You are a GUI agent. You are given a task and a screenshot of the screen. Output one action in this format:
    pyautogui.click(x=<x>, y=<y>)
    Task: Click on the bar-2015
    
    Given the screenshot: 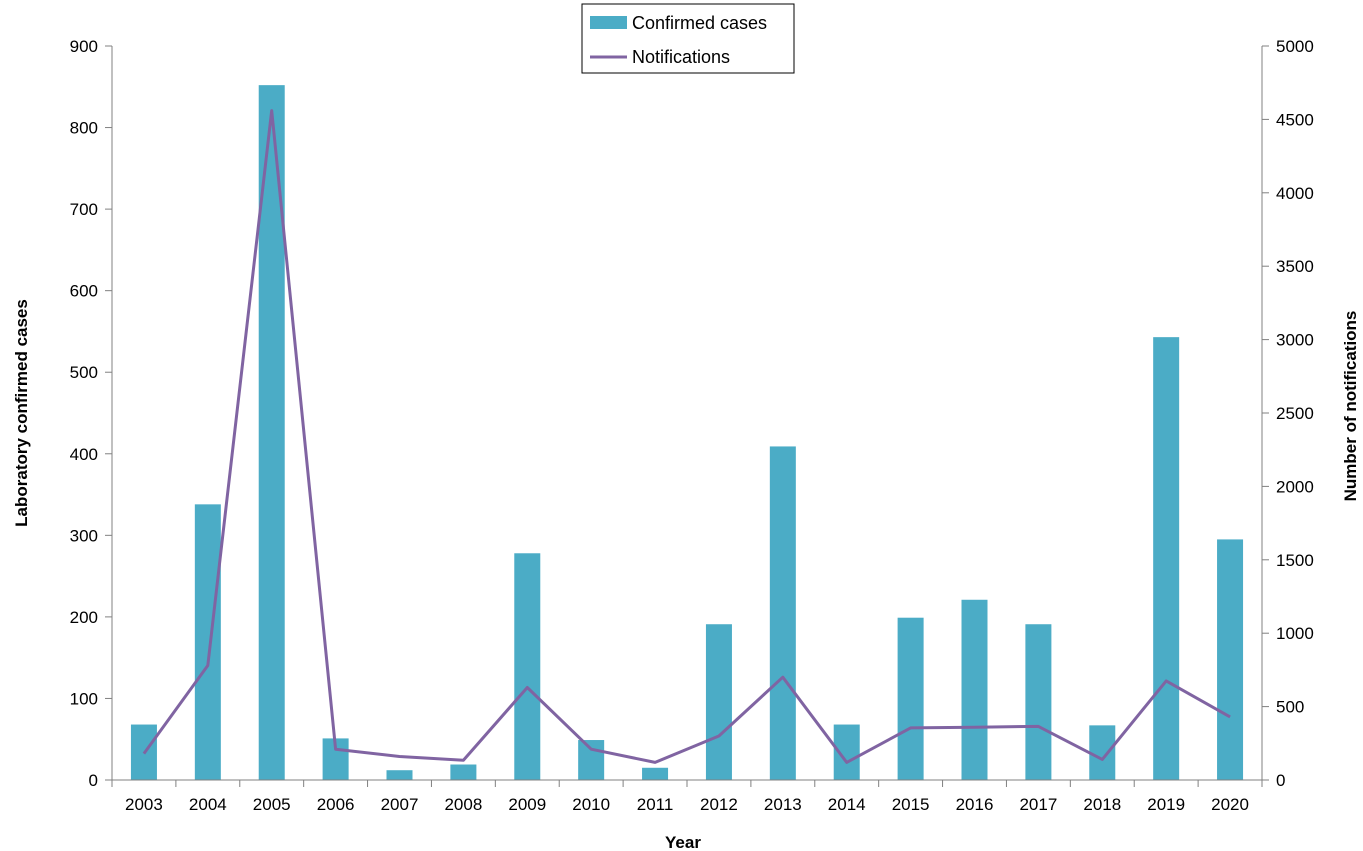 What is the action you would take?
    pyautogui.click(x=910, y=698)
    